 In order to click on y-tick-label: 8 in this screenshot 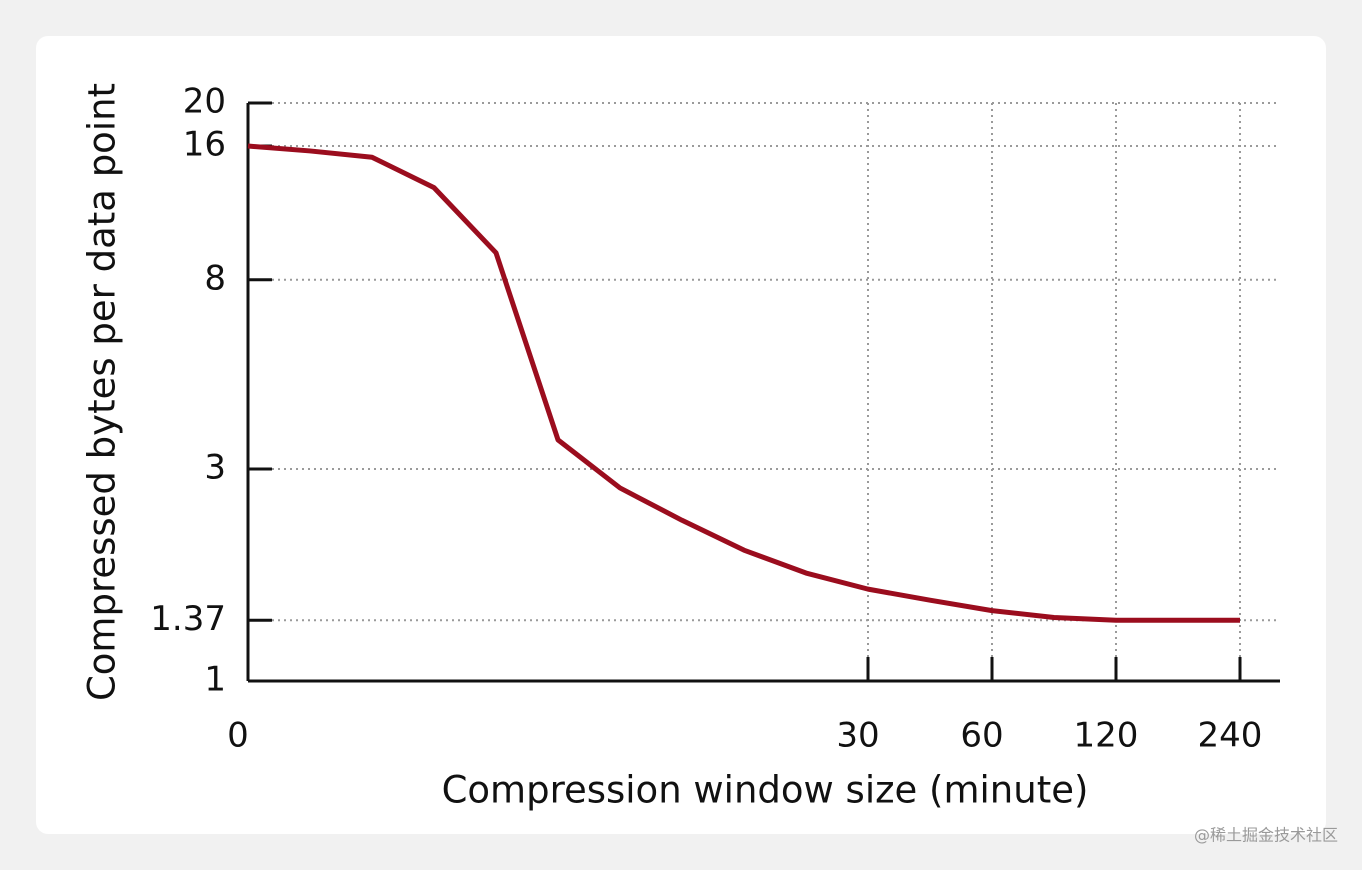, I will do `click(215, 278)`.